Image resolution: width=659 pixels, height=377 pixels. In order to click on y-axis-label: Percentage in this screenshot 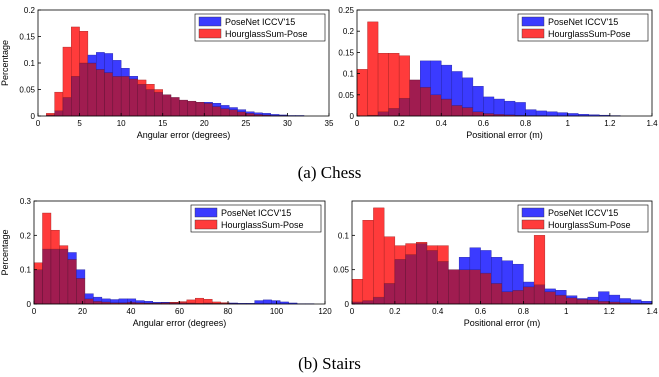, I will do `click(5, 63)`.